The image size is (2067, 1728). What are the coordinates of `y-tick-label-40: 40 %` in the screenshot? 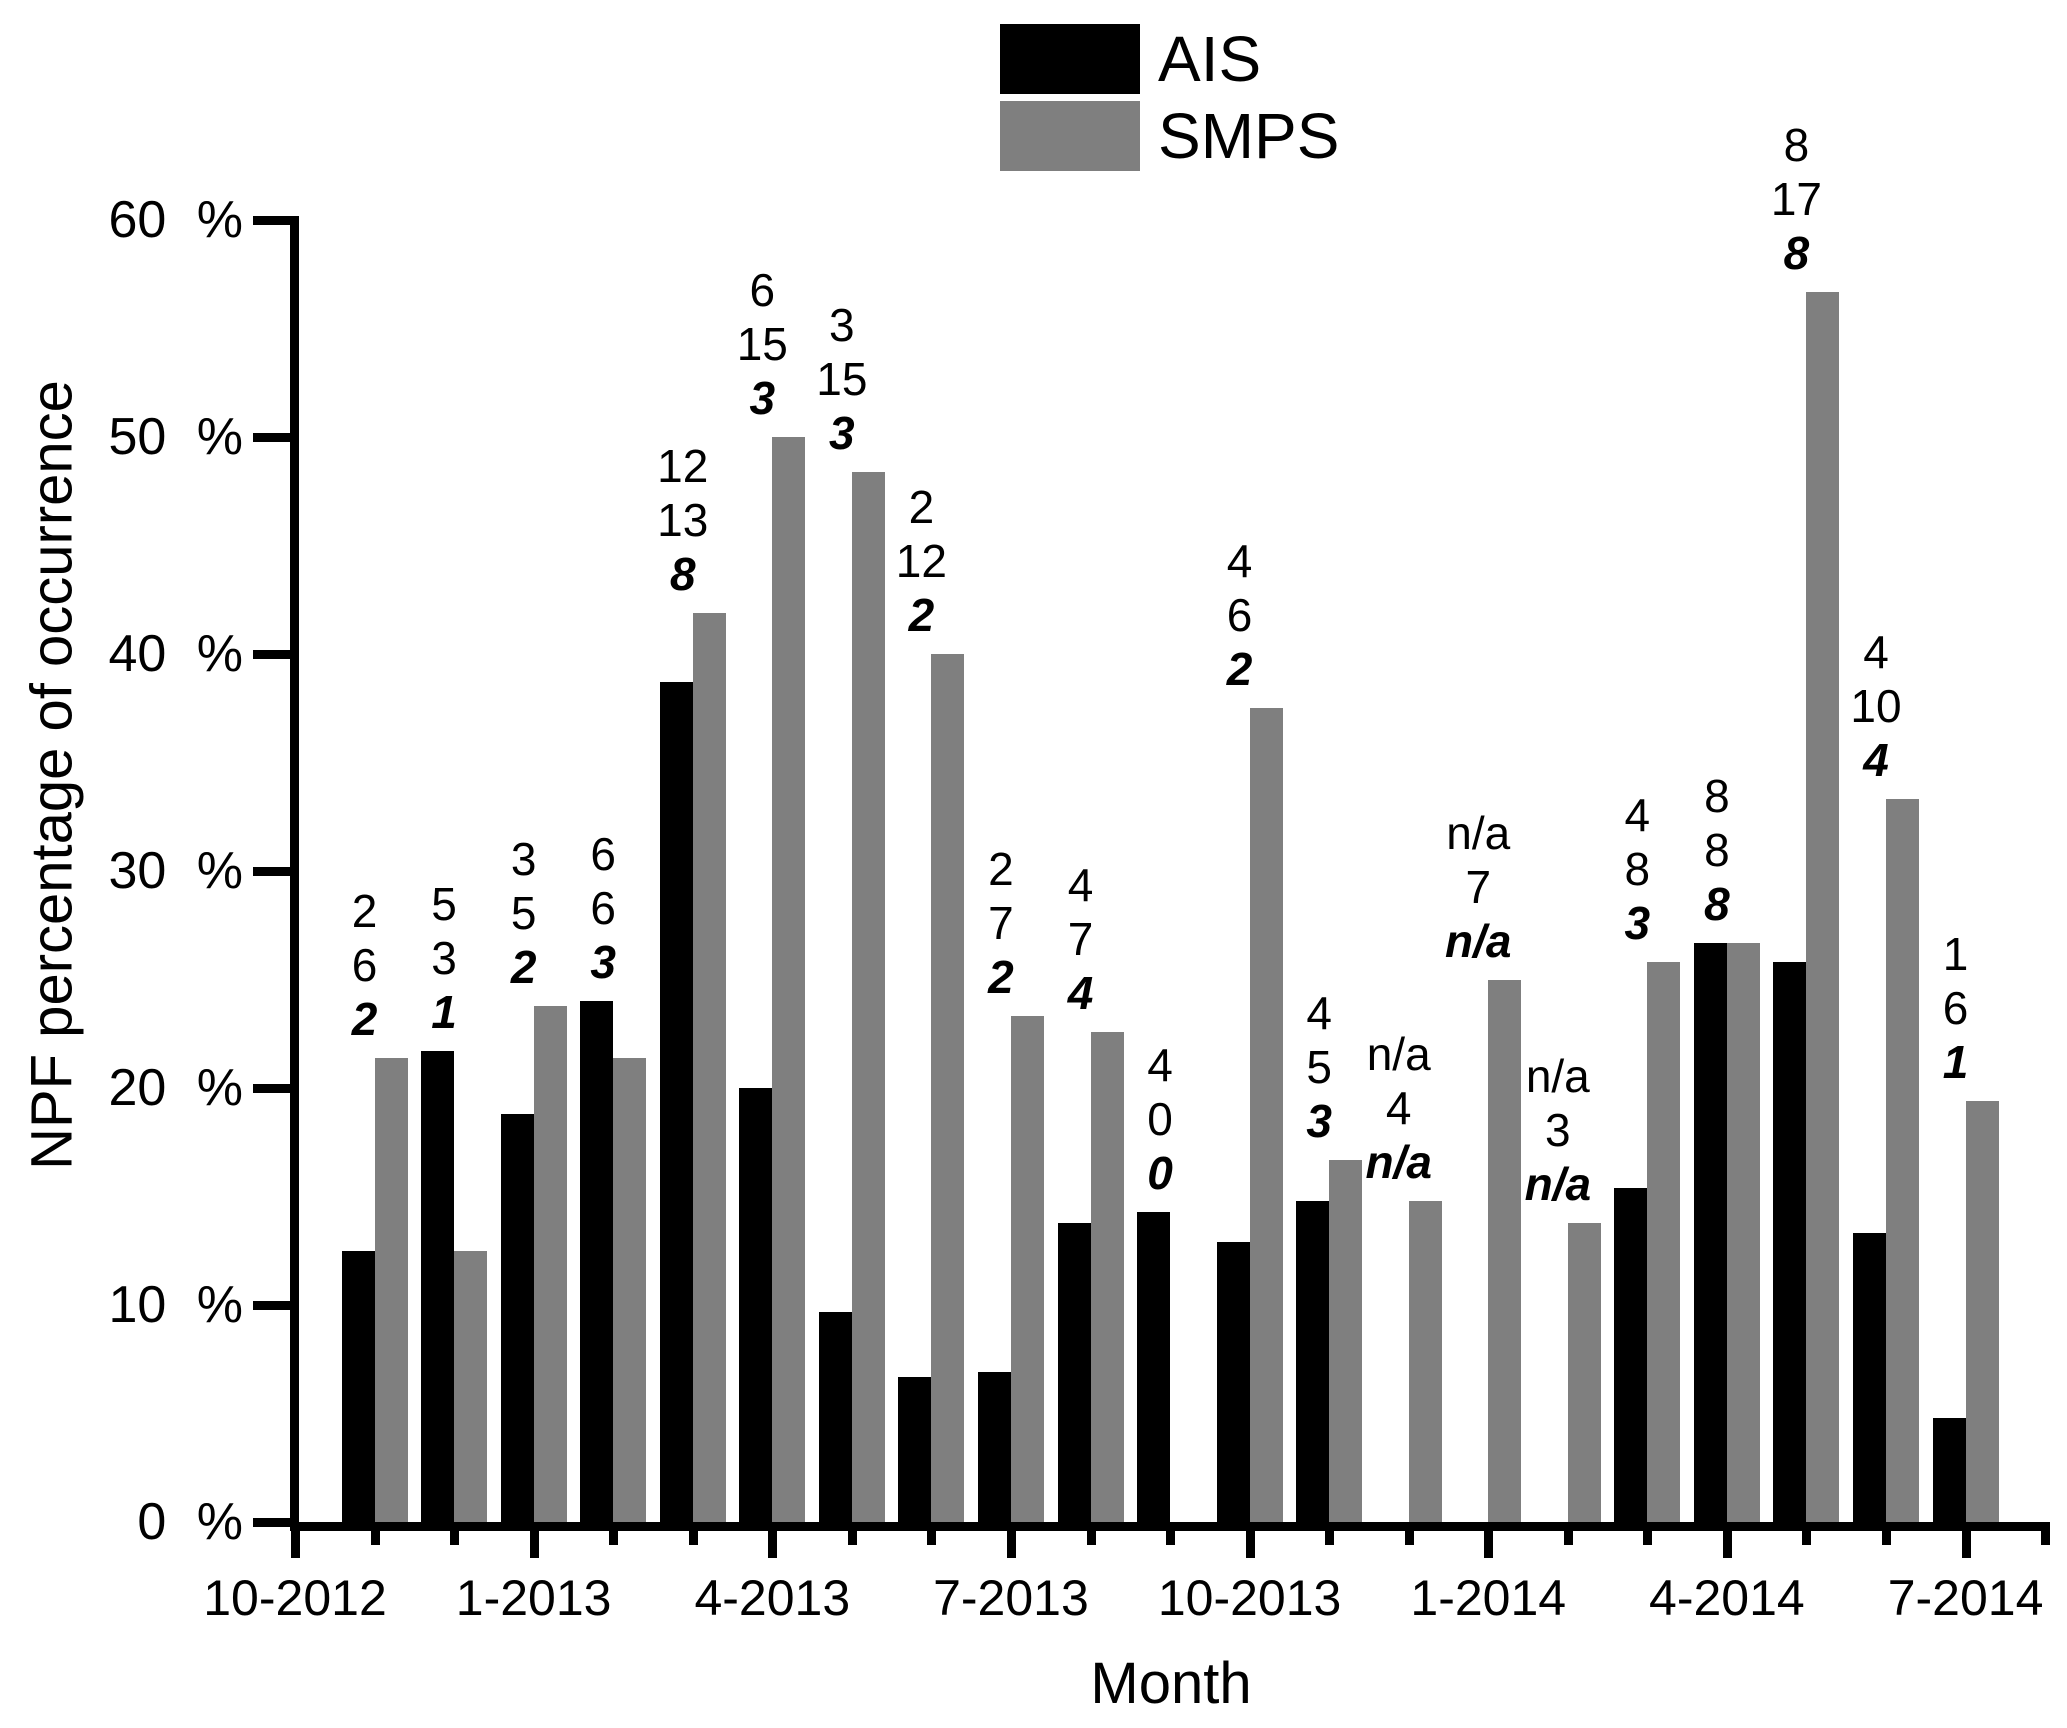 It's located at (175, 654).